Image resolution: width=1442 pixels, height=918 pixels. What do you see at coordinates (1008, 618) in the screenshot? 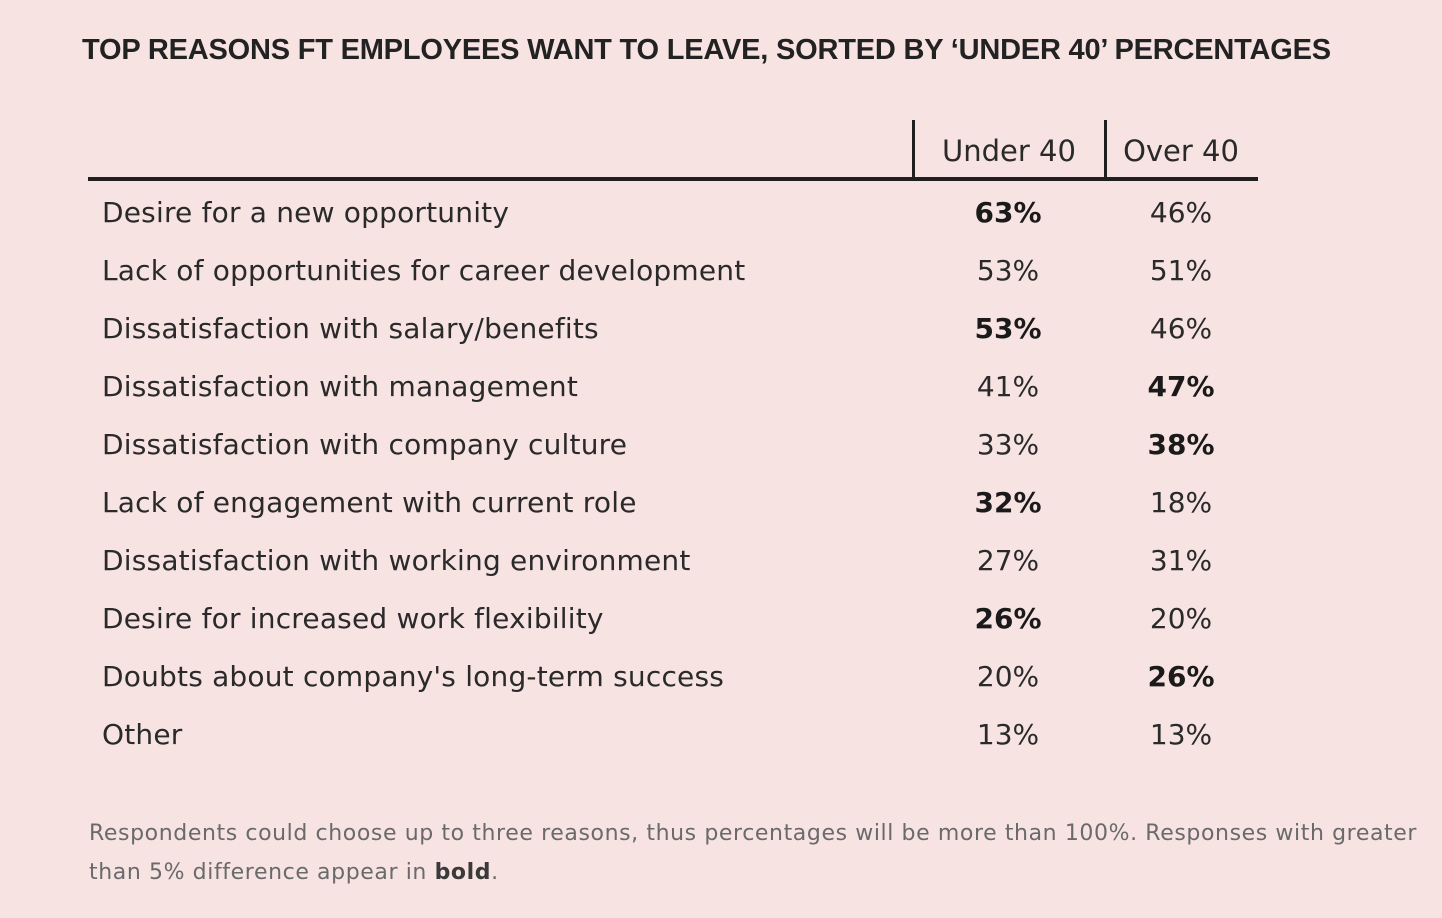
I see `row-value-under40: 26%` at bounding box center [1008, 618].